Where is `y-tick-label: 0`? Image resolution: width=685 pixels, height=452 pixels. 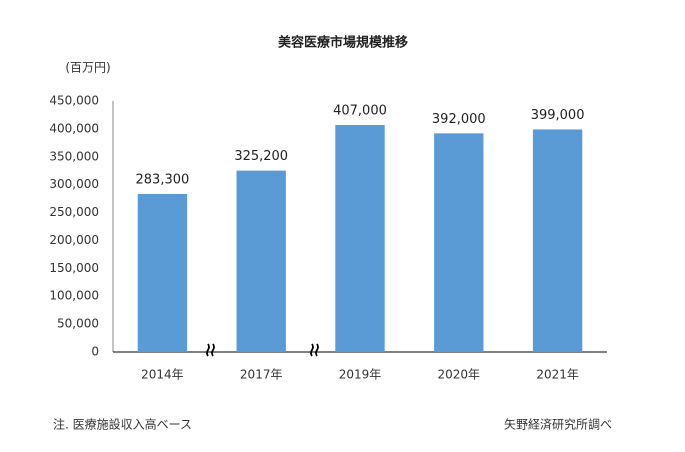 y-tick-label: 0 is located at coordinates (95, 352).